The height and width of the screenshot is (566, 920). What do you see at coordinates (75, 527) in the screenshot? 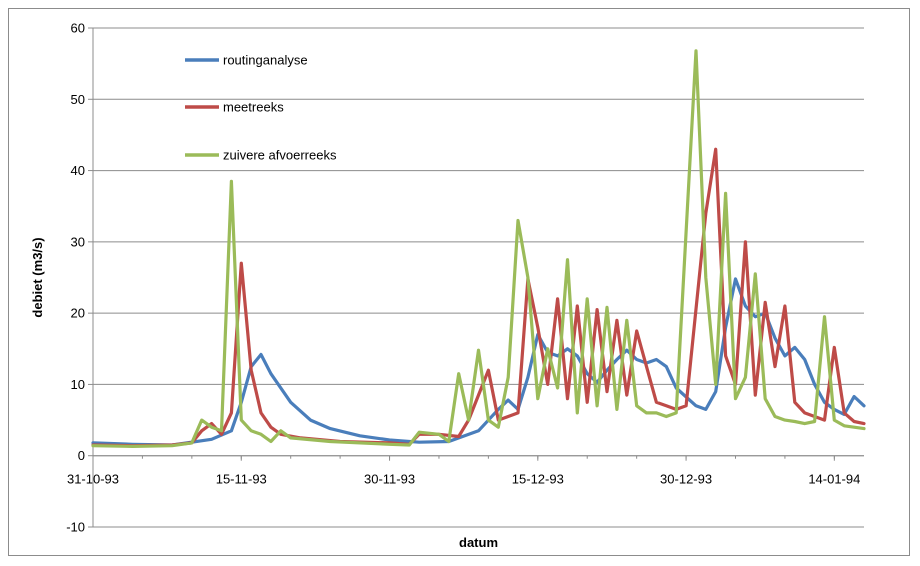
I see `y-tick-label: -10` at bounding box center [75, 527].